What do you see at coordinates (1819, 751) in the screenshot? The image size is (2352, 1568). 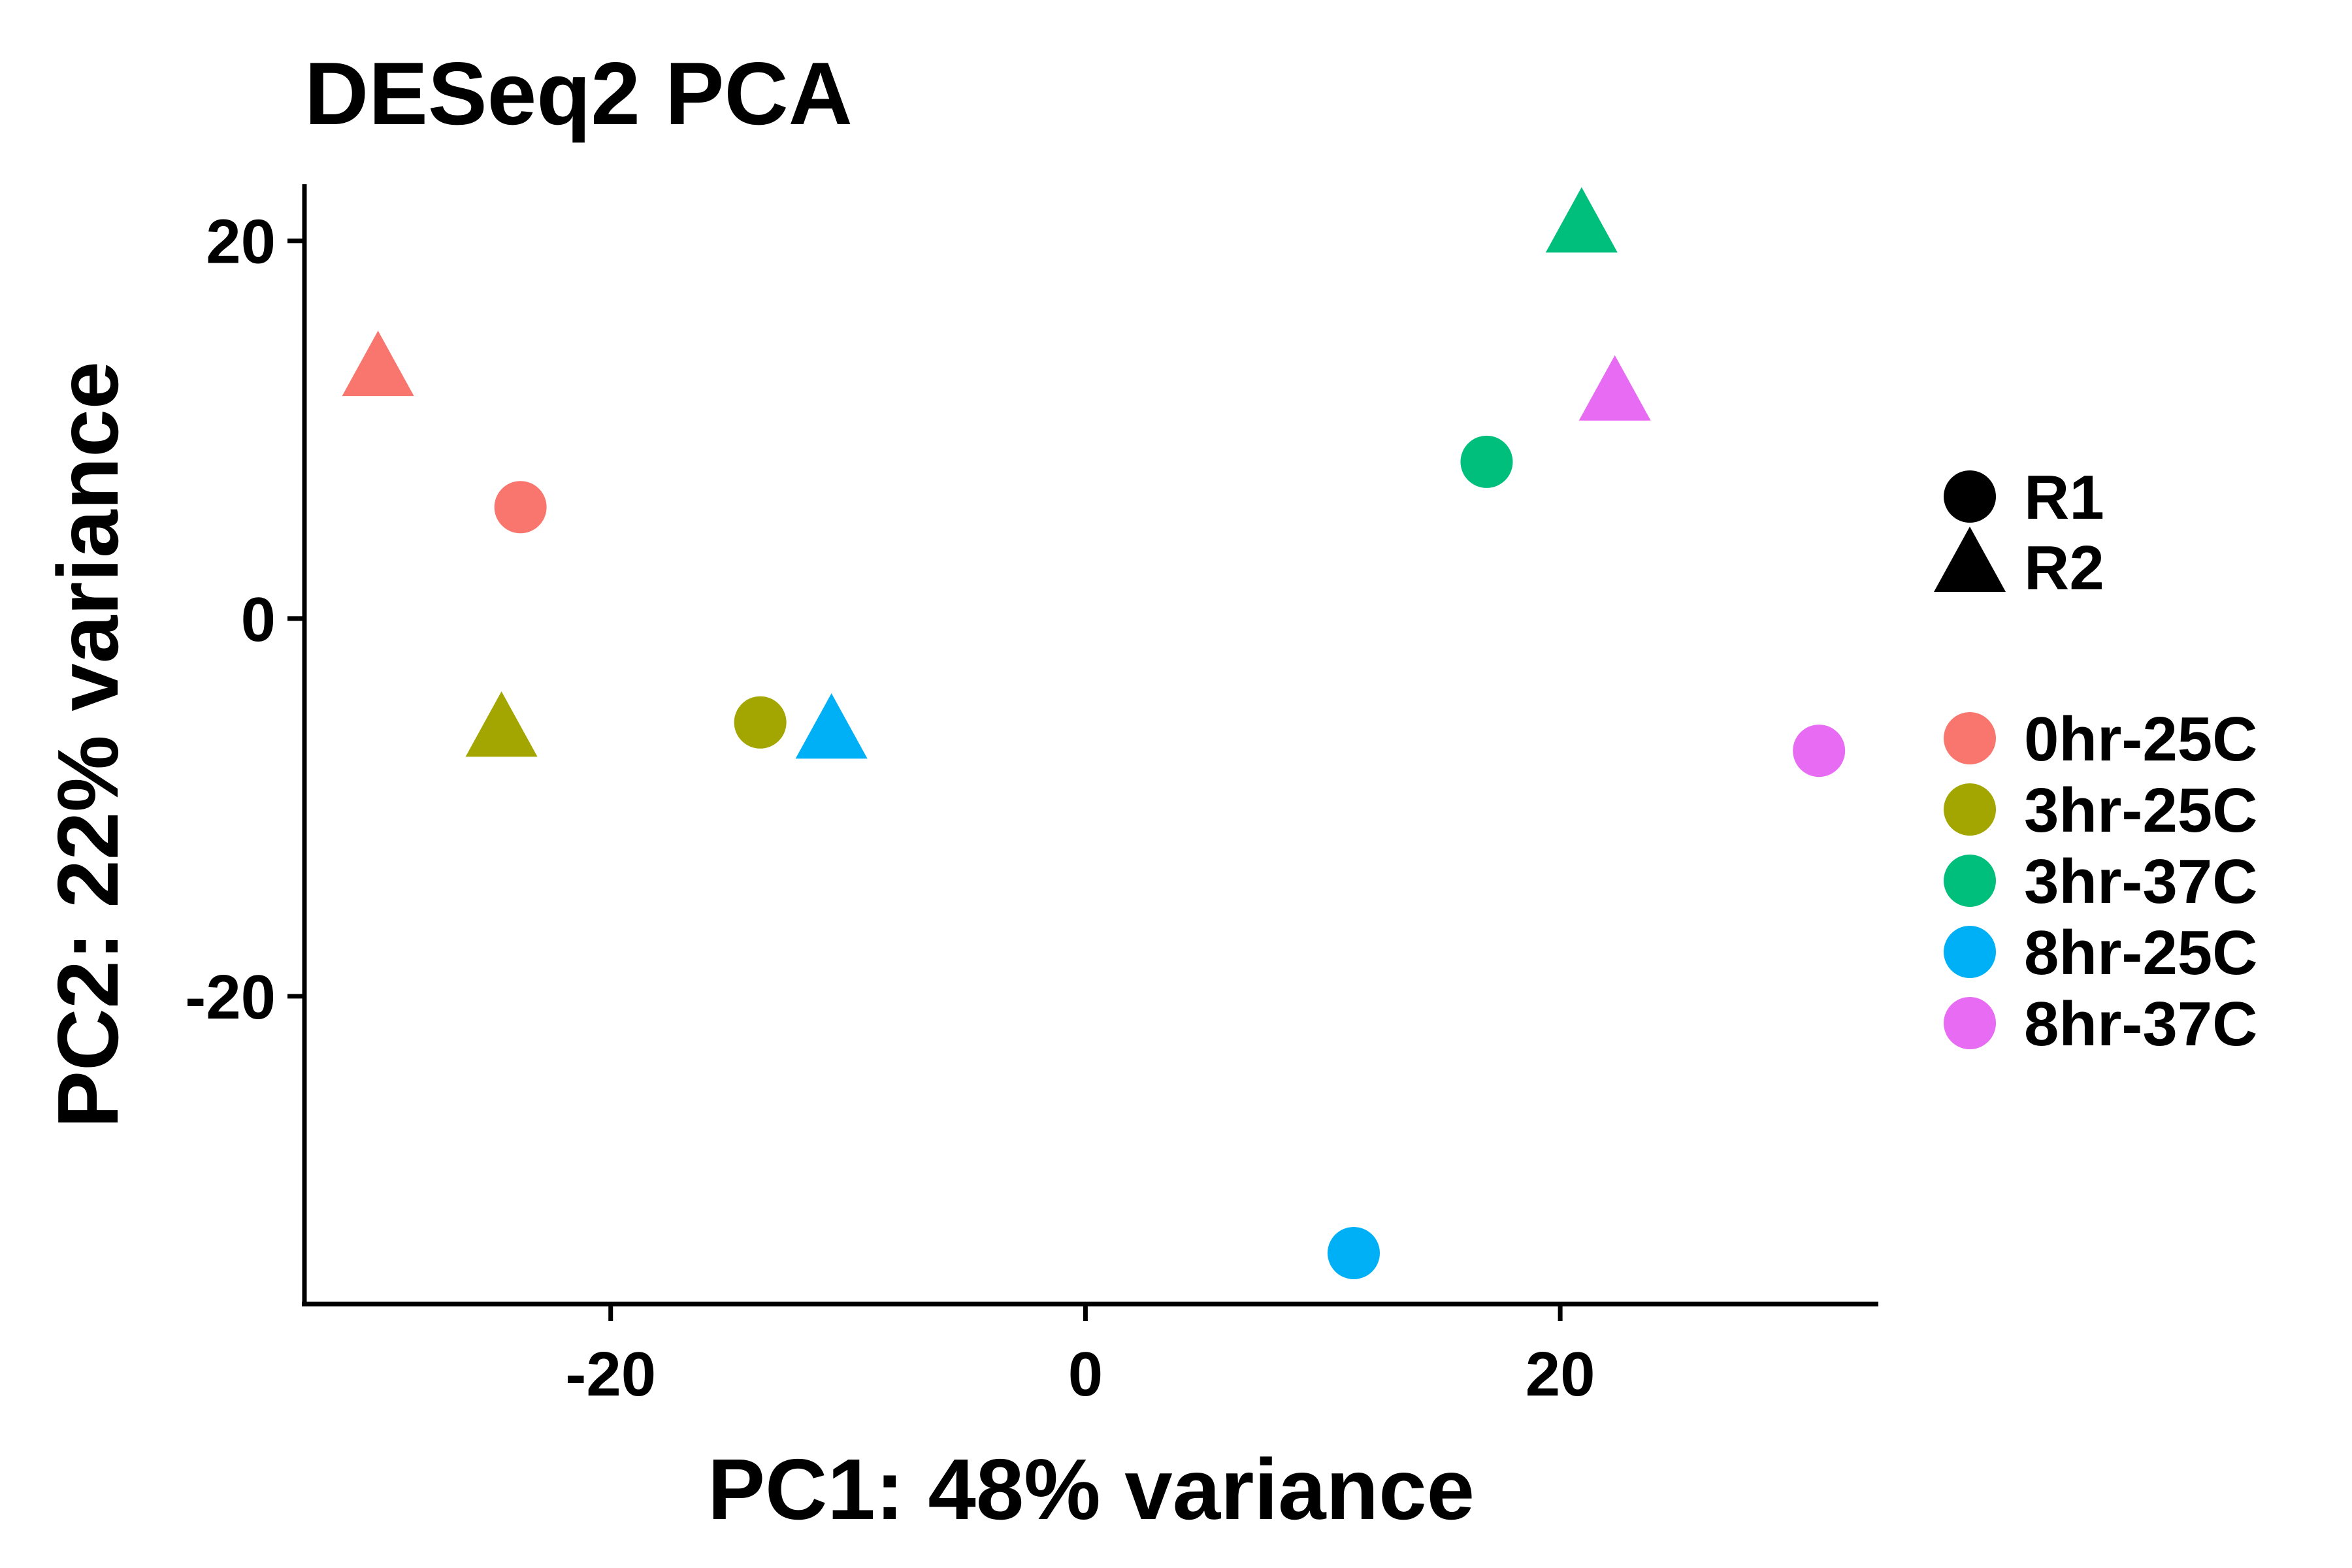 I see `data-point-8hr-37C-R1` at bounding box center [1819, 751].